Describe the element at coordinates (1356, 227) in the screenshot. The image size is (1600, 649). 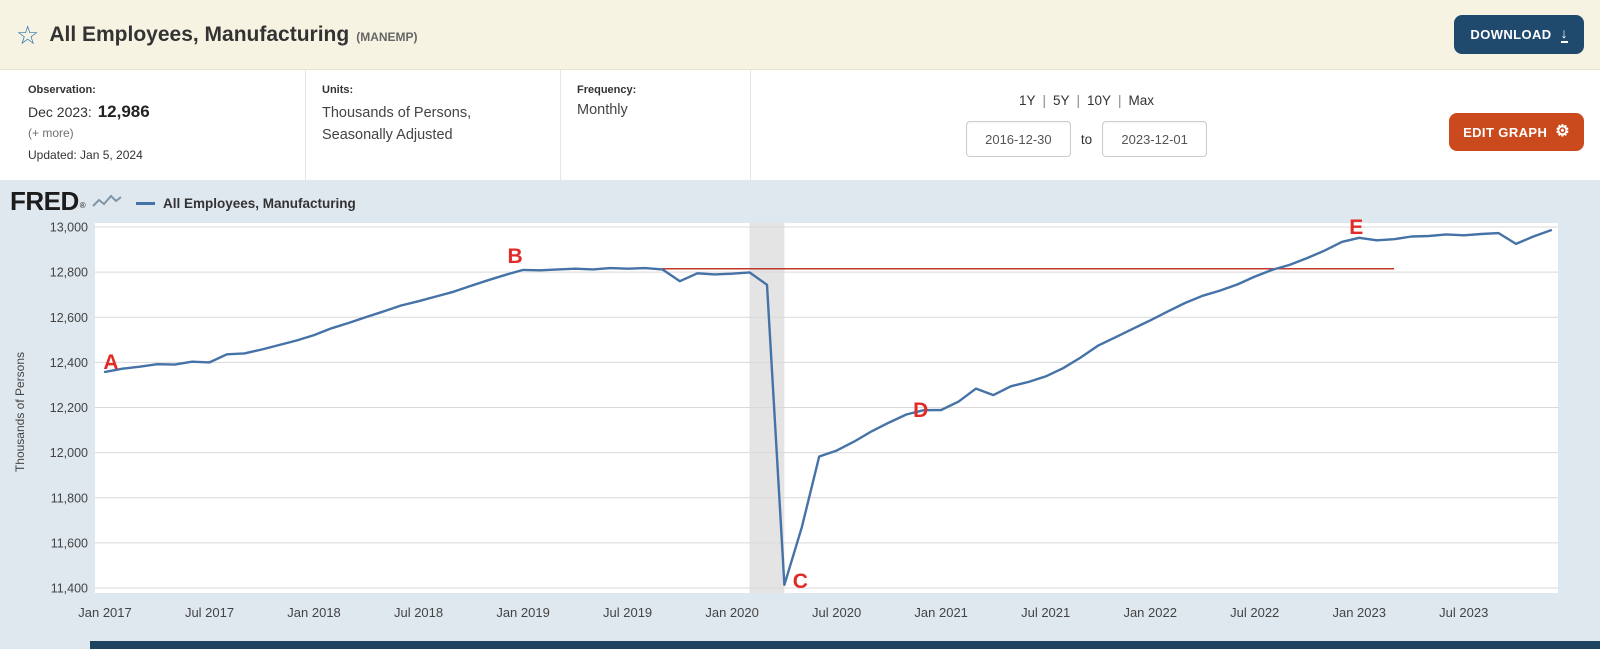
I see `annotation-E: E` at that location.